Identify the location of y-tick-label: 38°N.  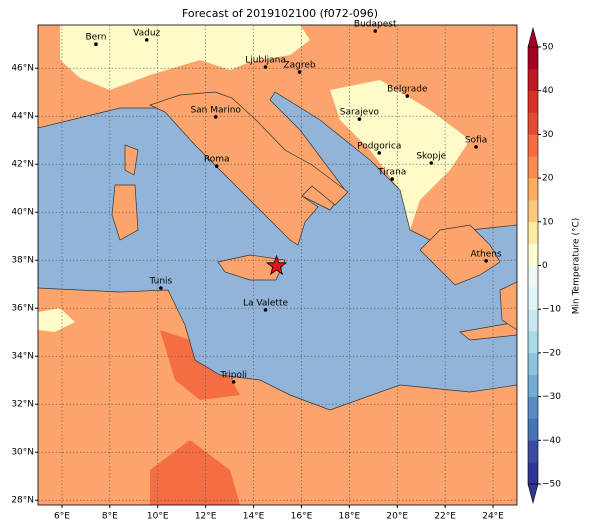
(22, 261).